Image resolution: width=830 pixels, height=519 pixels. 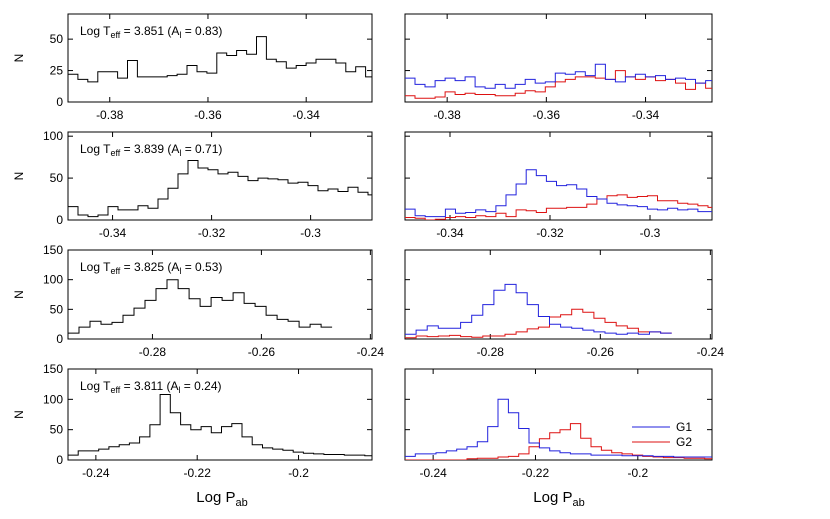 What do you see at coordinates (208, 115) in the screenshot?
I see `panel-1-left-xtick-label: -0.36` at bounding box center [208, 115].